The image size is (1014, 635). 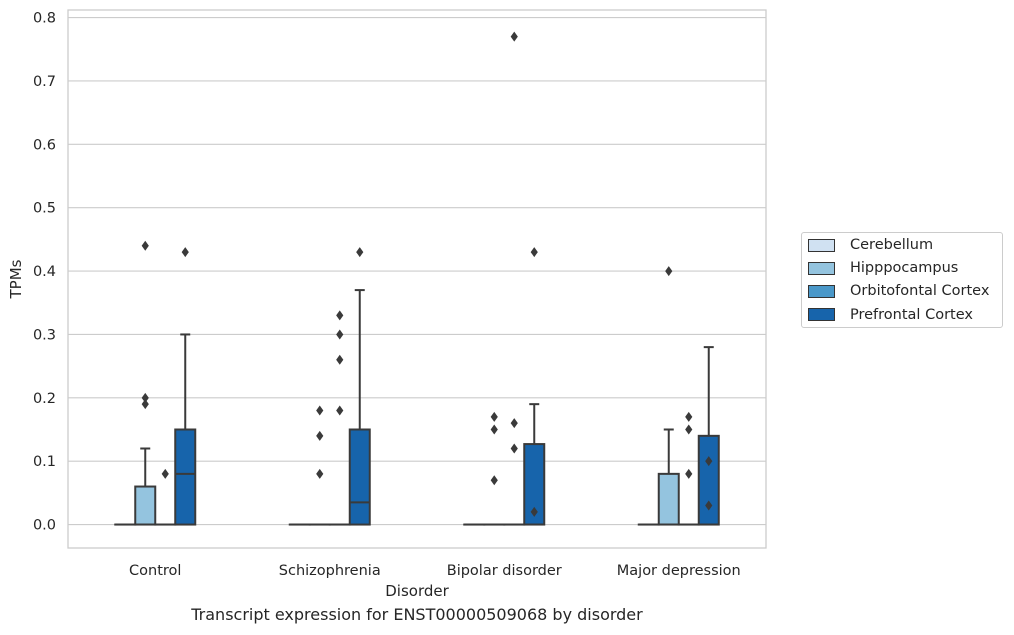 I want to click on x-tick-label: Control, so click(x=155, y=571).